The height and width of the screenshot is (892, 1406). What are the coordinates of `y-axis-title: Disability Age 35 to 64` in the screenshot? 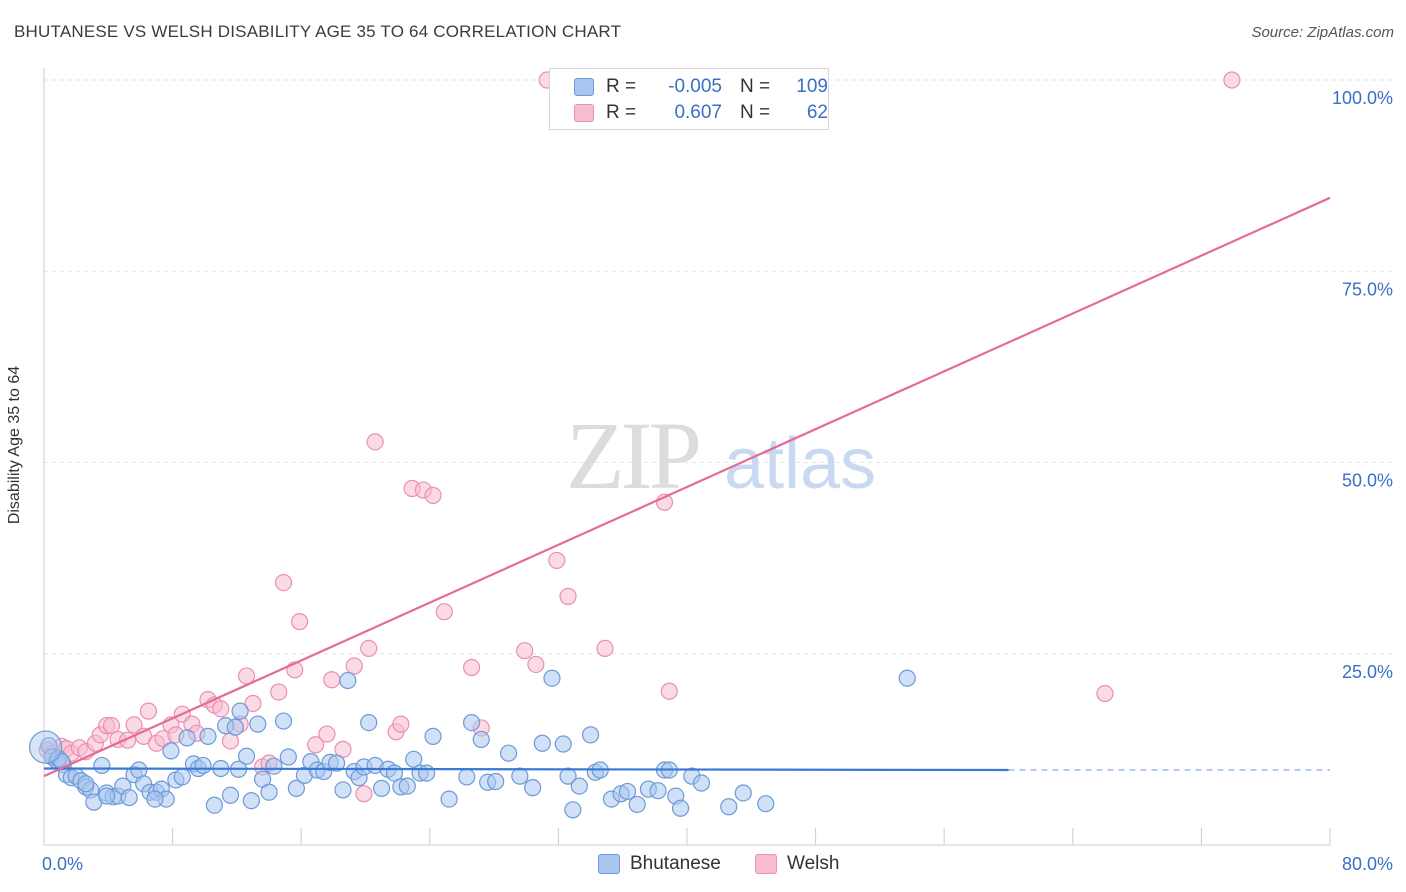 It's located at (14, 445).